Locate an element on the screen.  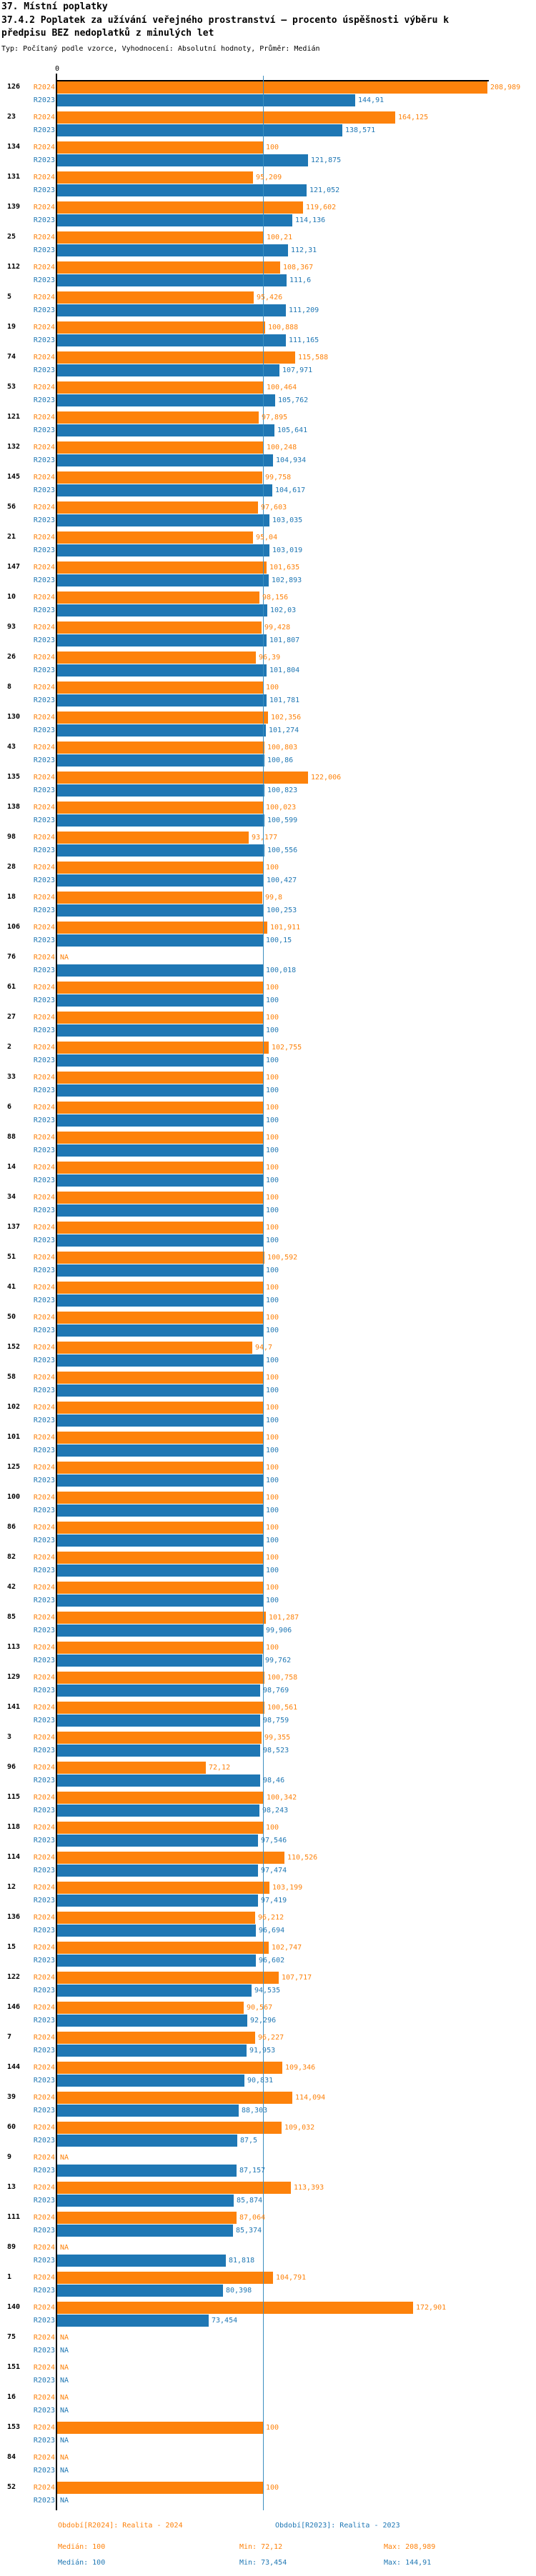
bar-group: 60 R2024 109,032 R2023 87,5 is located at coordinates (268, 2137).